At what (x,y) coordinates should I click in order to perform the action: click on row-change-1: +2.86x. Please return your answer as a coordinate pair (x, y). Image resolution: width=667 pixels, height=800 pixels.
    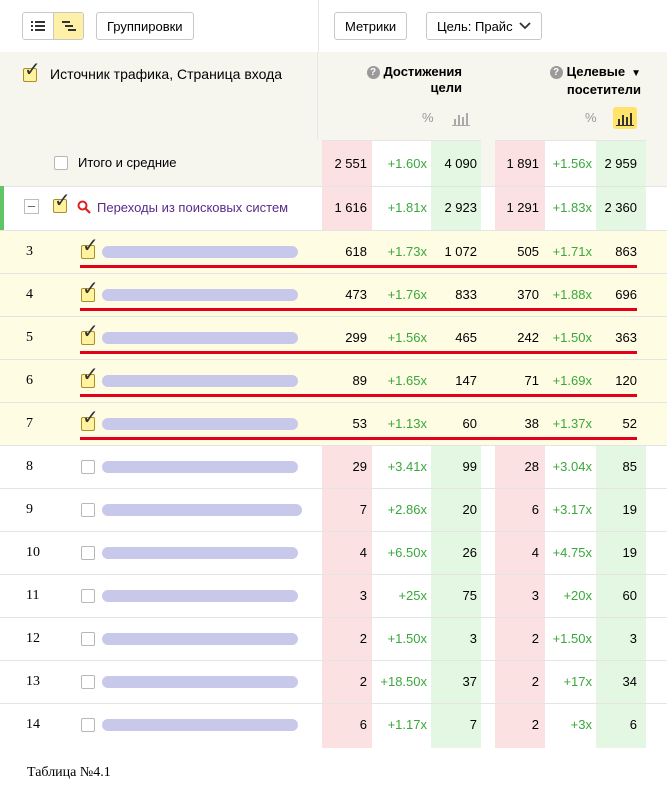
    Looking at the image, I should click on (407, 509).